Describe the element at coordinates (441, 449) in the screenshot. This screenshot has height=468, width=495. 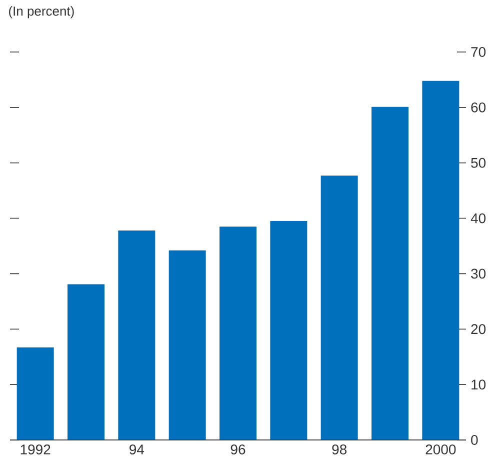
I see `x-tick-label: 2000` at that location.